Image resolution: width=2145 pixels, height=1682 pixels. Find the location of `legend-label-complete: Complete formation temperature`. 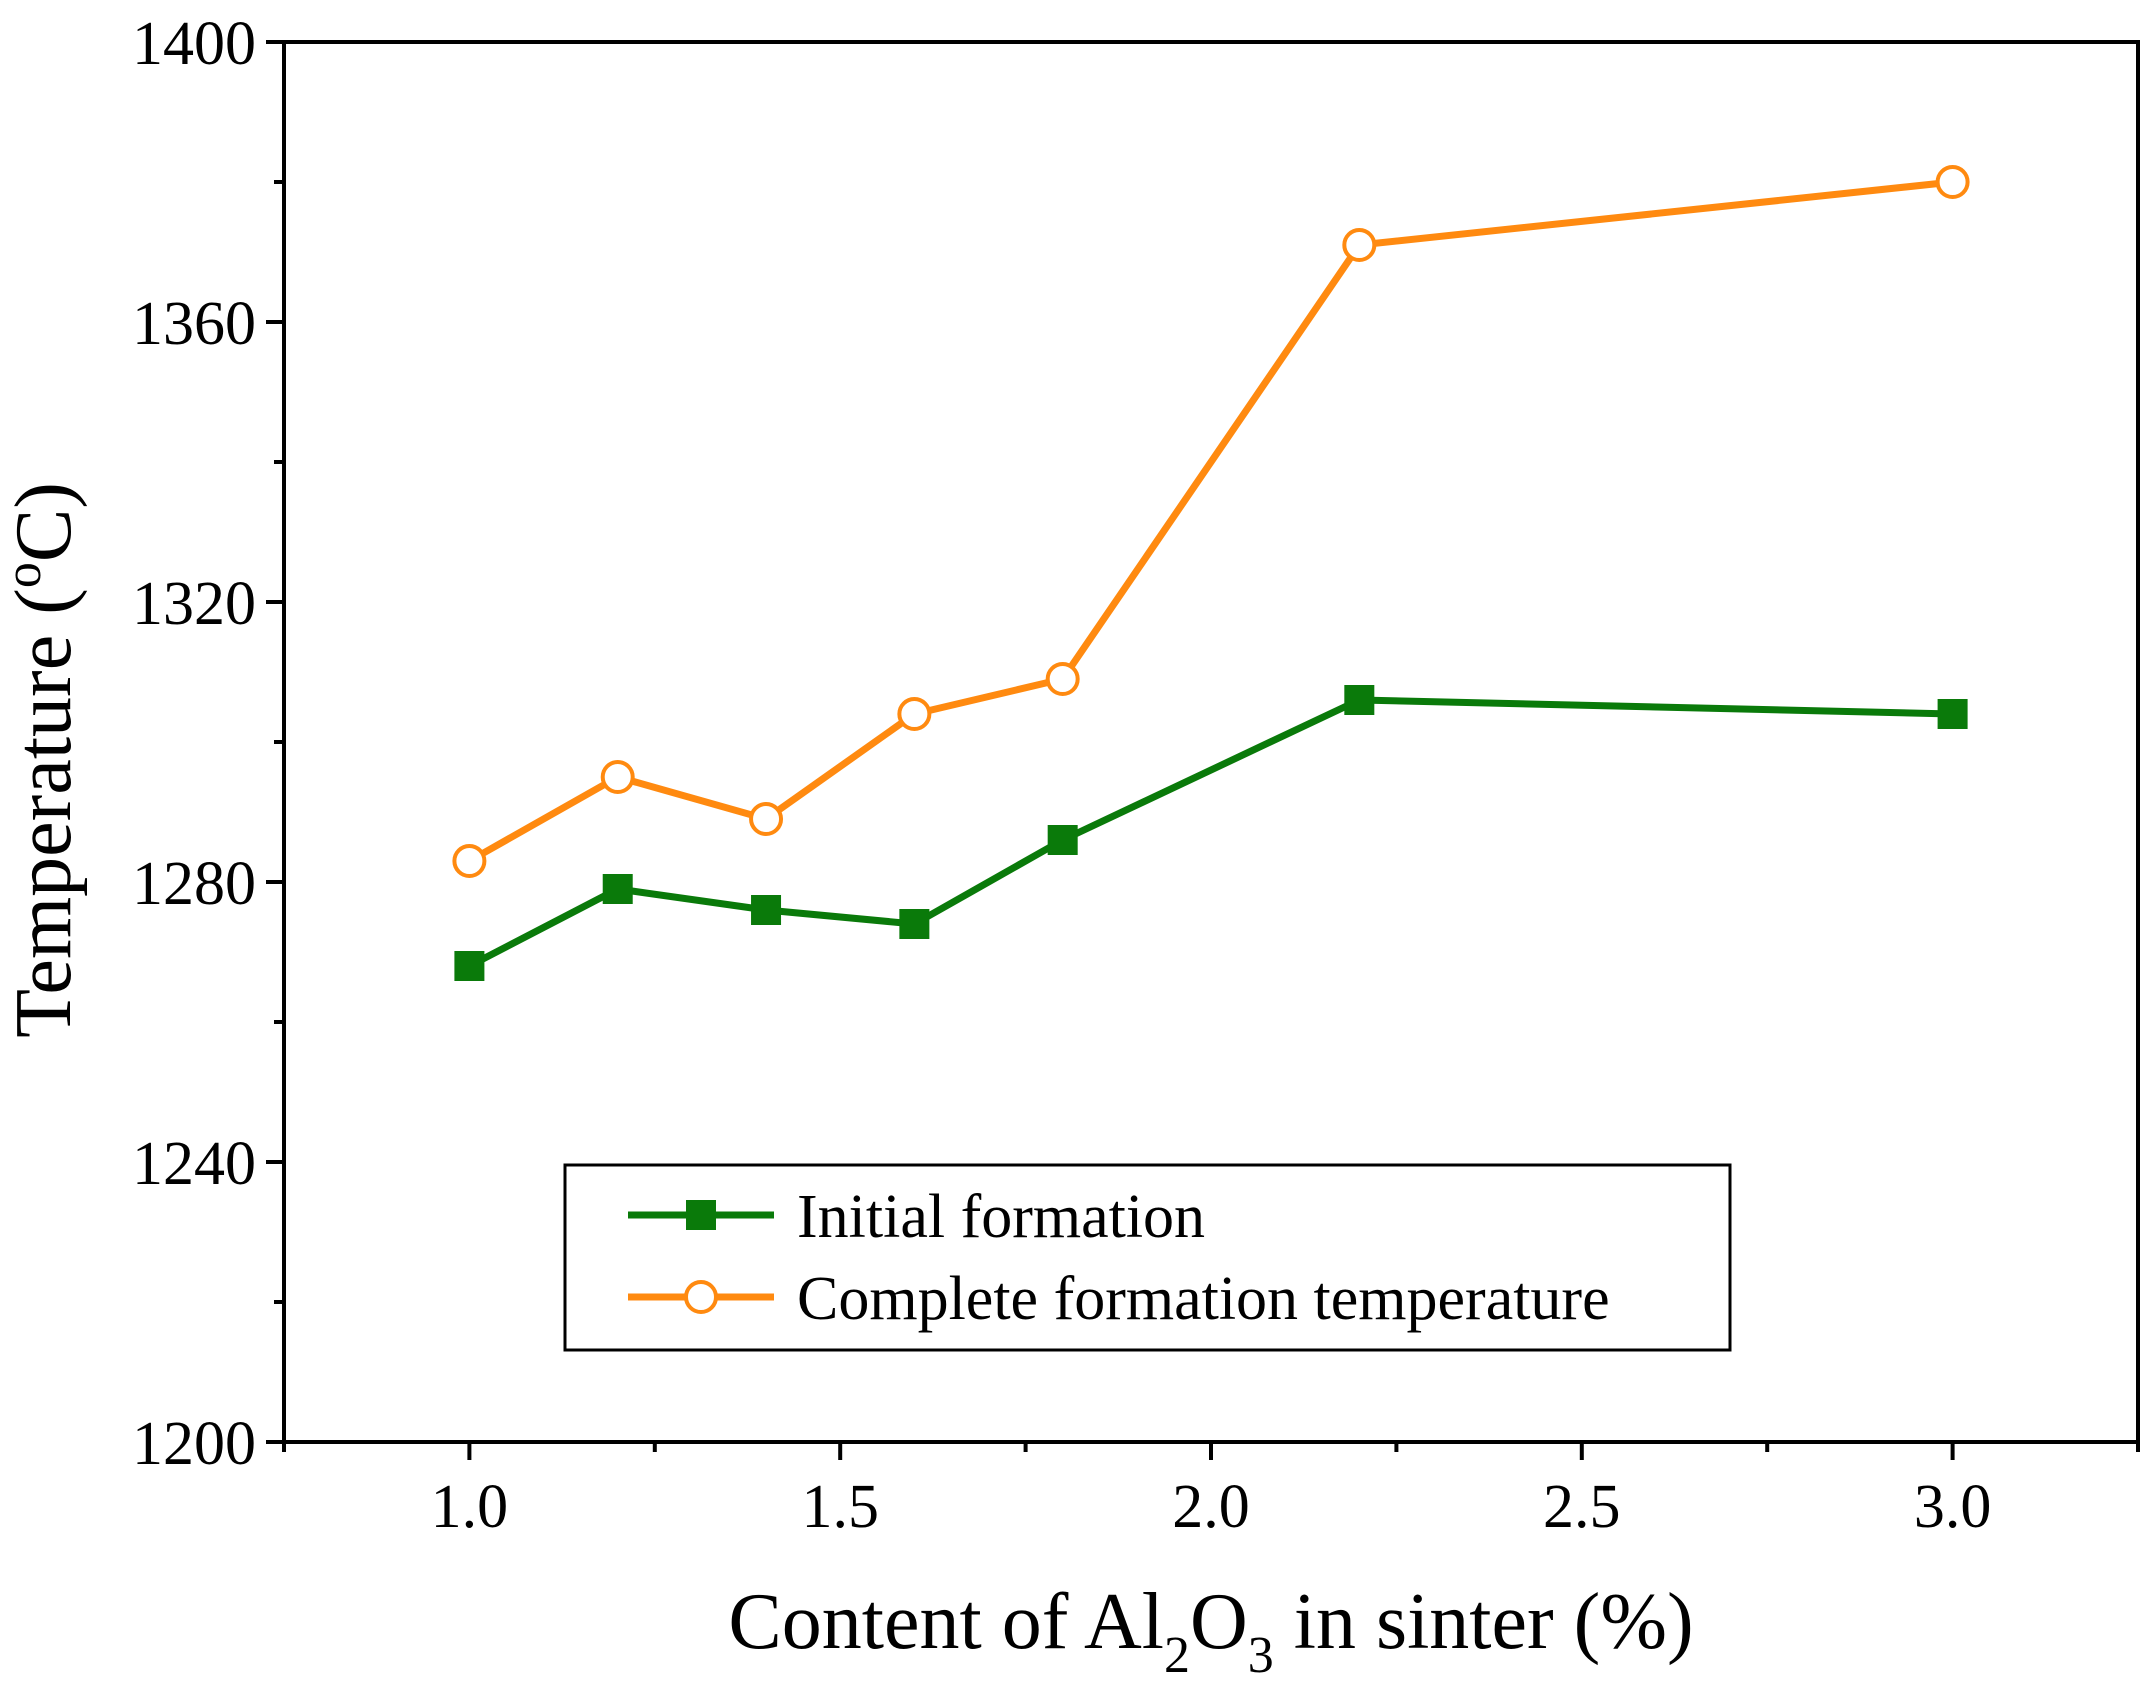

legend-label-complete: Complete formation temperature is located at coordinates (1203, 1299).